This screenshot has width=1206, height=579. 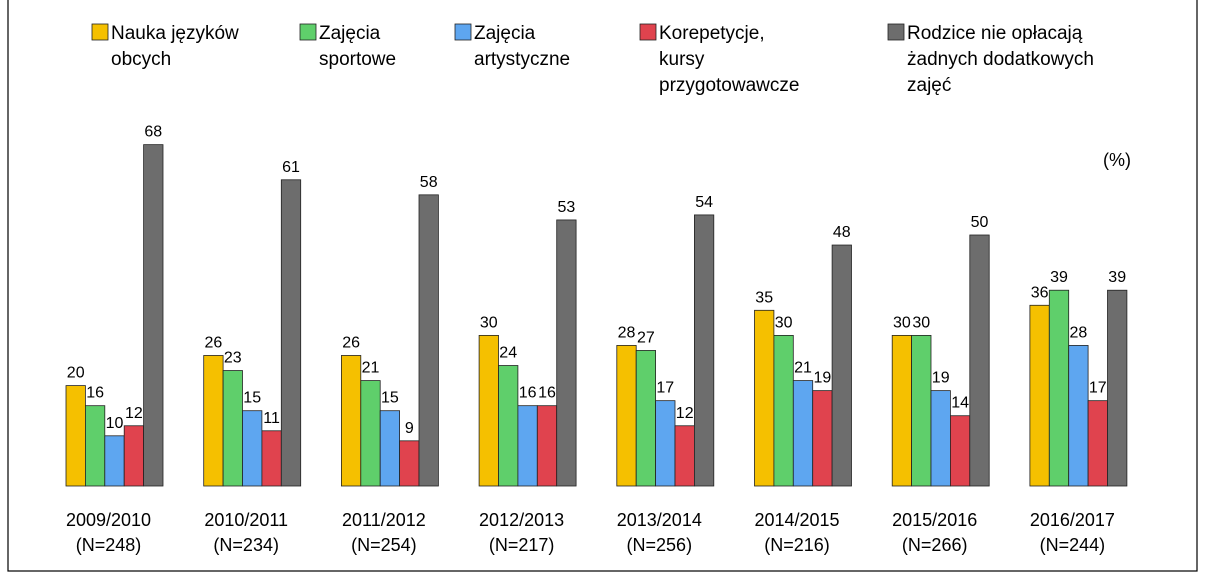 I want to click on value-label: 53, so click(x=567, y=207).